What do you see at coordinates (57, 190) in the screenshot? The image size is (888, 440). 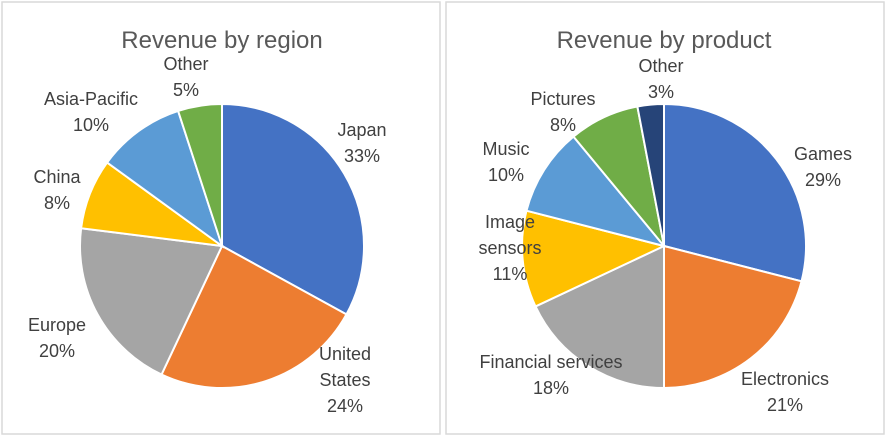 I see `data-label-china: China 8%` at bounding box center [57, 190].